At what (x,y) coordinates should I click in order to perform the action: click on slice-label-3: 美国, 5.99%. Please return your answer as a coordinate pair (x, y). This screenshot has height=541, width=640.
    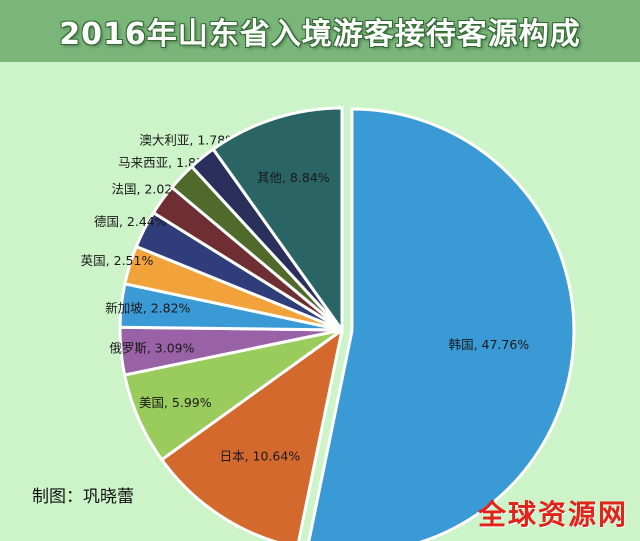
    Looking at the image, I should click on (175, 402).